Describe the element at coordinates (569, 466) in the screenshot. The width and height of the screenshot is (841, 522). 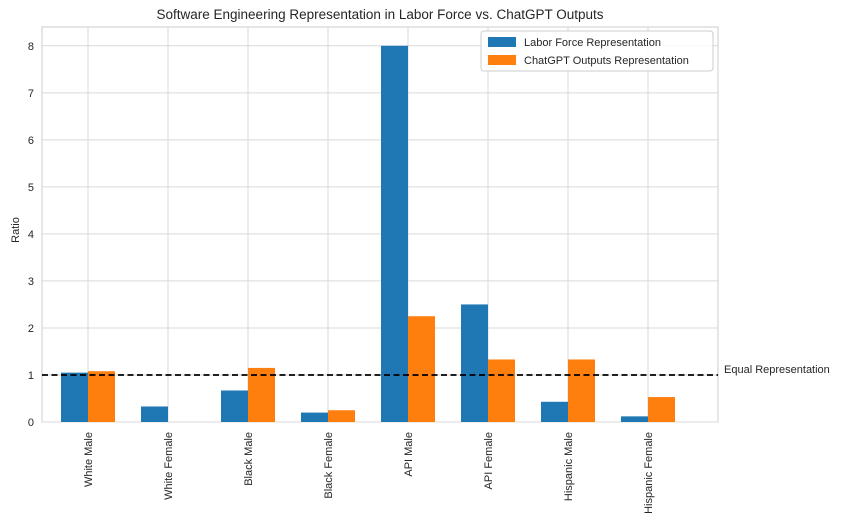
I see `x-tick-label: Hispanic Male` at that location.